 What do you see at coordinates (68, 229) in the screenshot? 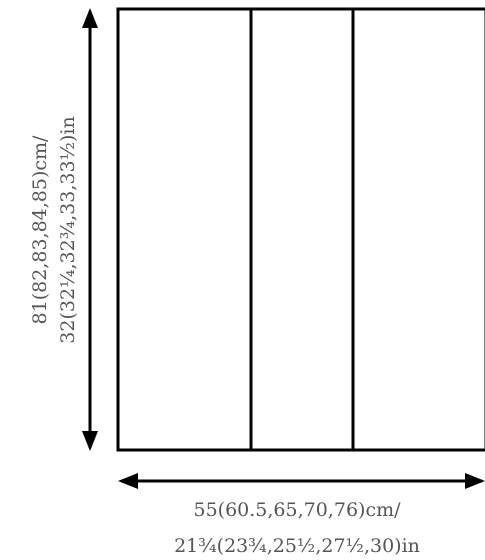
I see `height-label-line2: 32(32¼,32¾,33,33½)in` at bounding box center [68, 229].